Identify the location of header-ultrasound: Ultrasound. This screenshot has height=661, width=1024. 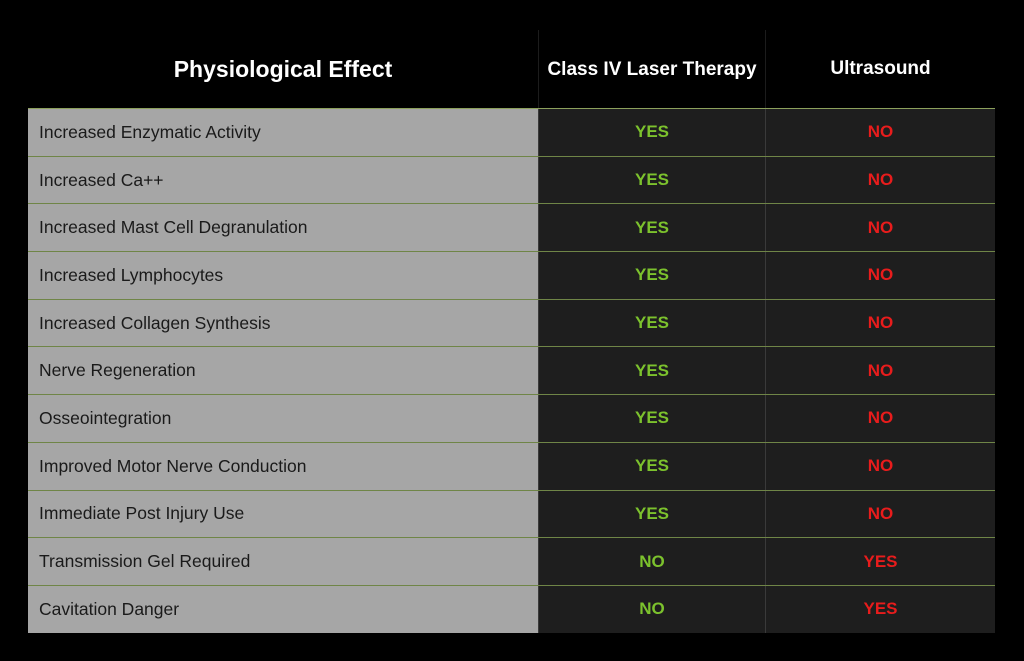
(880, 69).